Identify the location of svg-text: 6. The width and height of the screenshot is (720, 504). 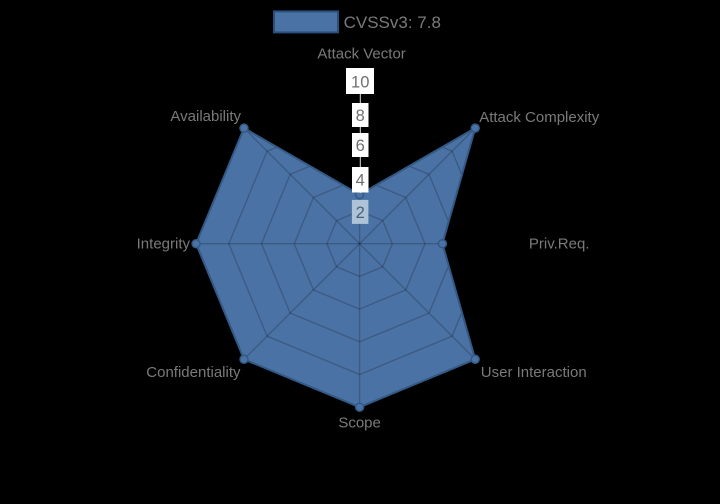
(360, 146).